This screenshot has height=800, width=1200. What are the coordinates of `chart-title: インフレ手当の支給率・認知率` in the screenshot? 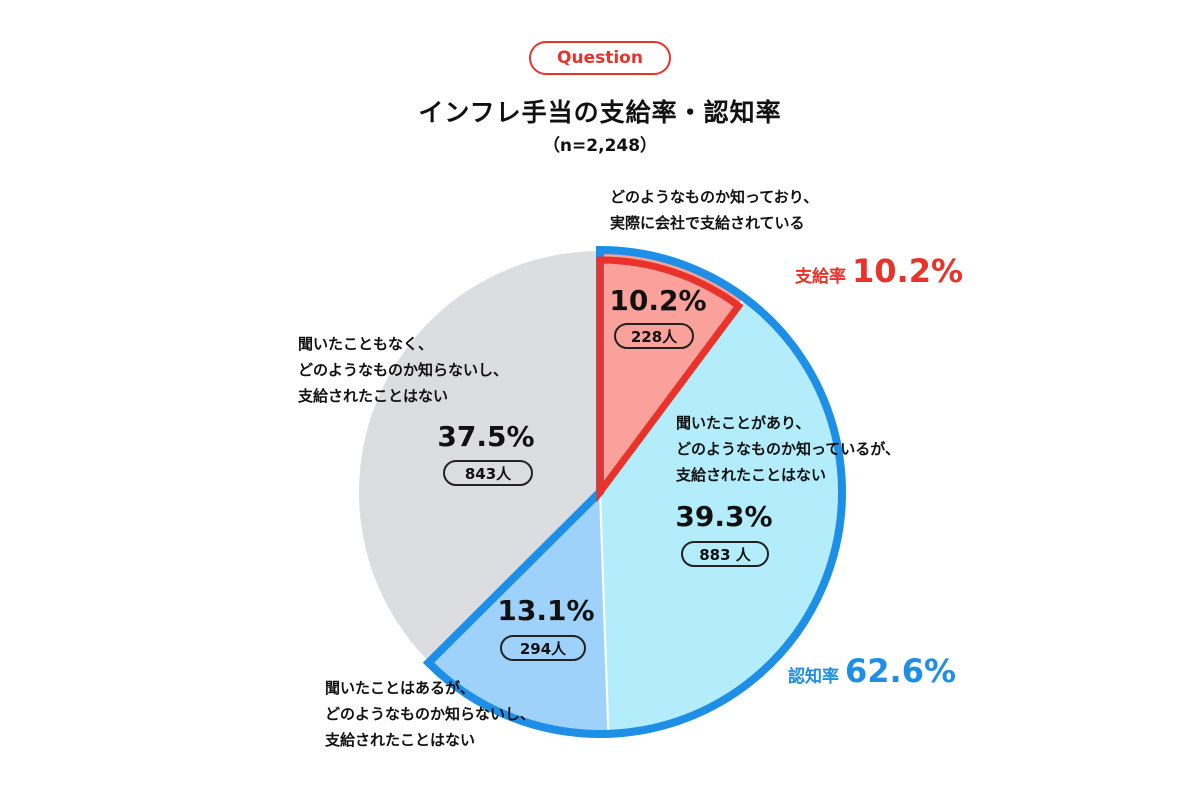 It's located at (600, 112).